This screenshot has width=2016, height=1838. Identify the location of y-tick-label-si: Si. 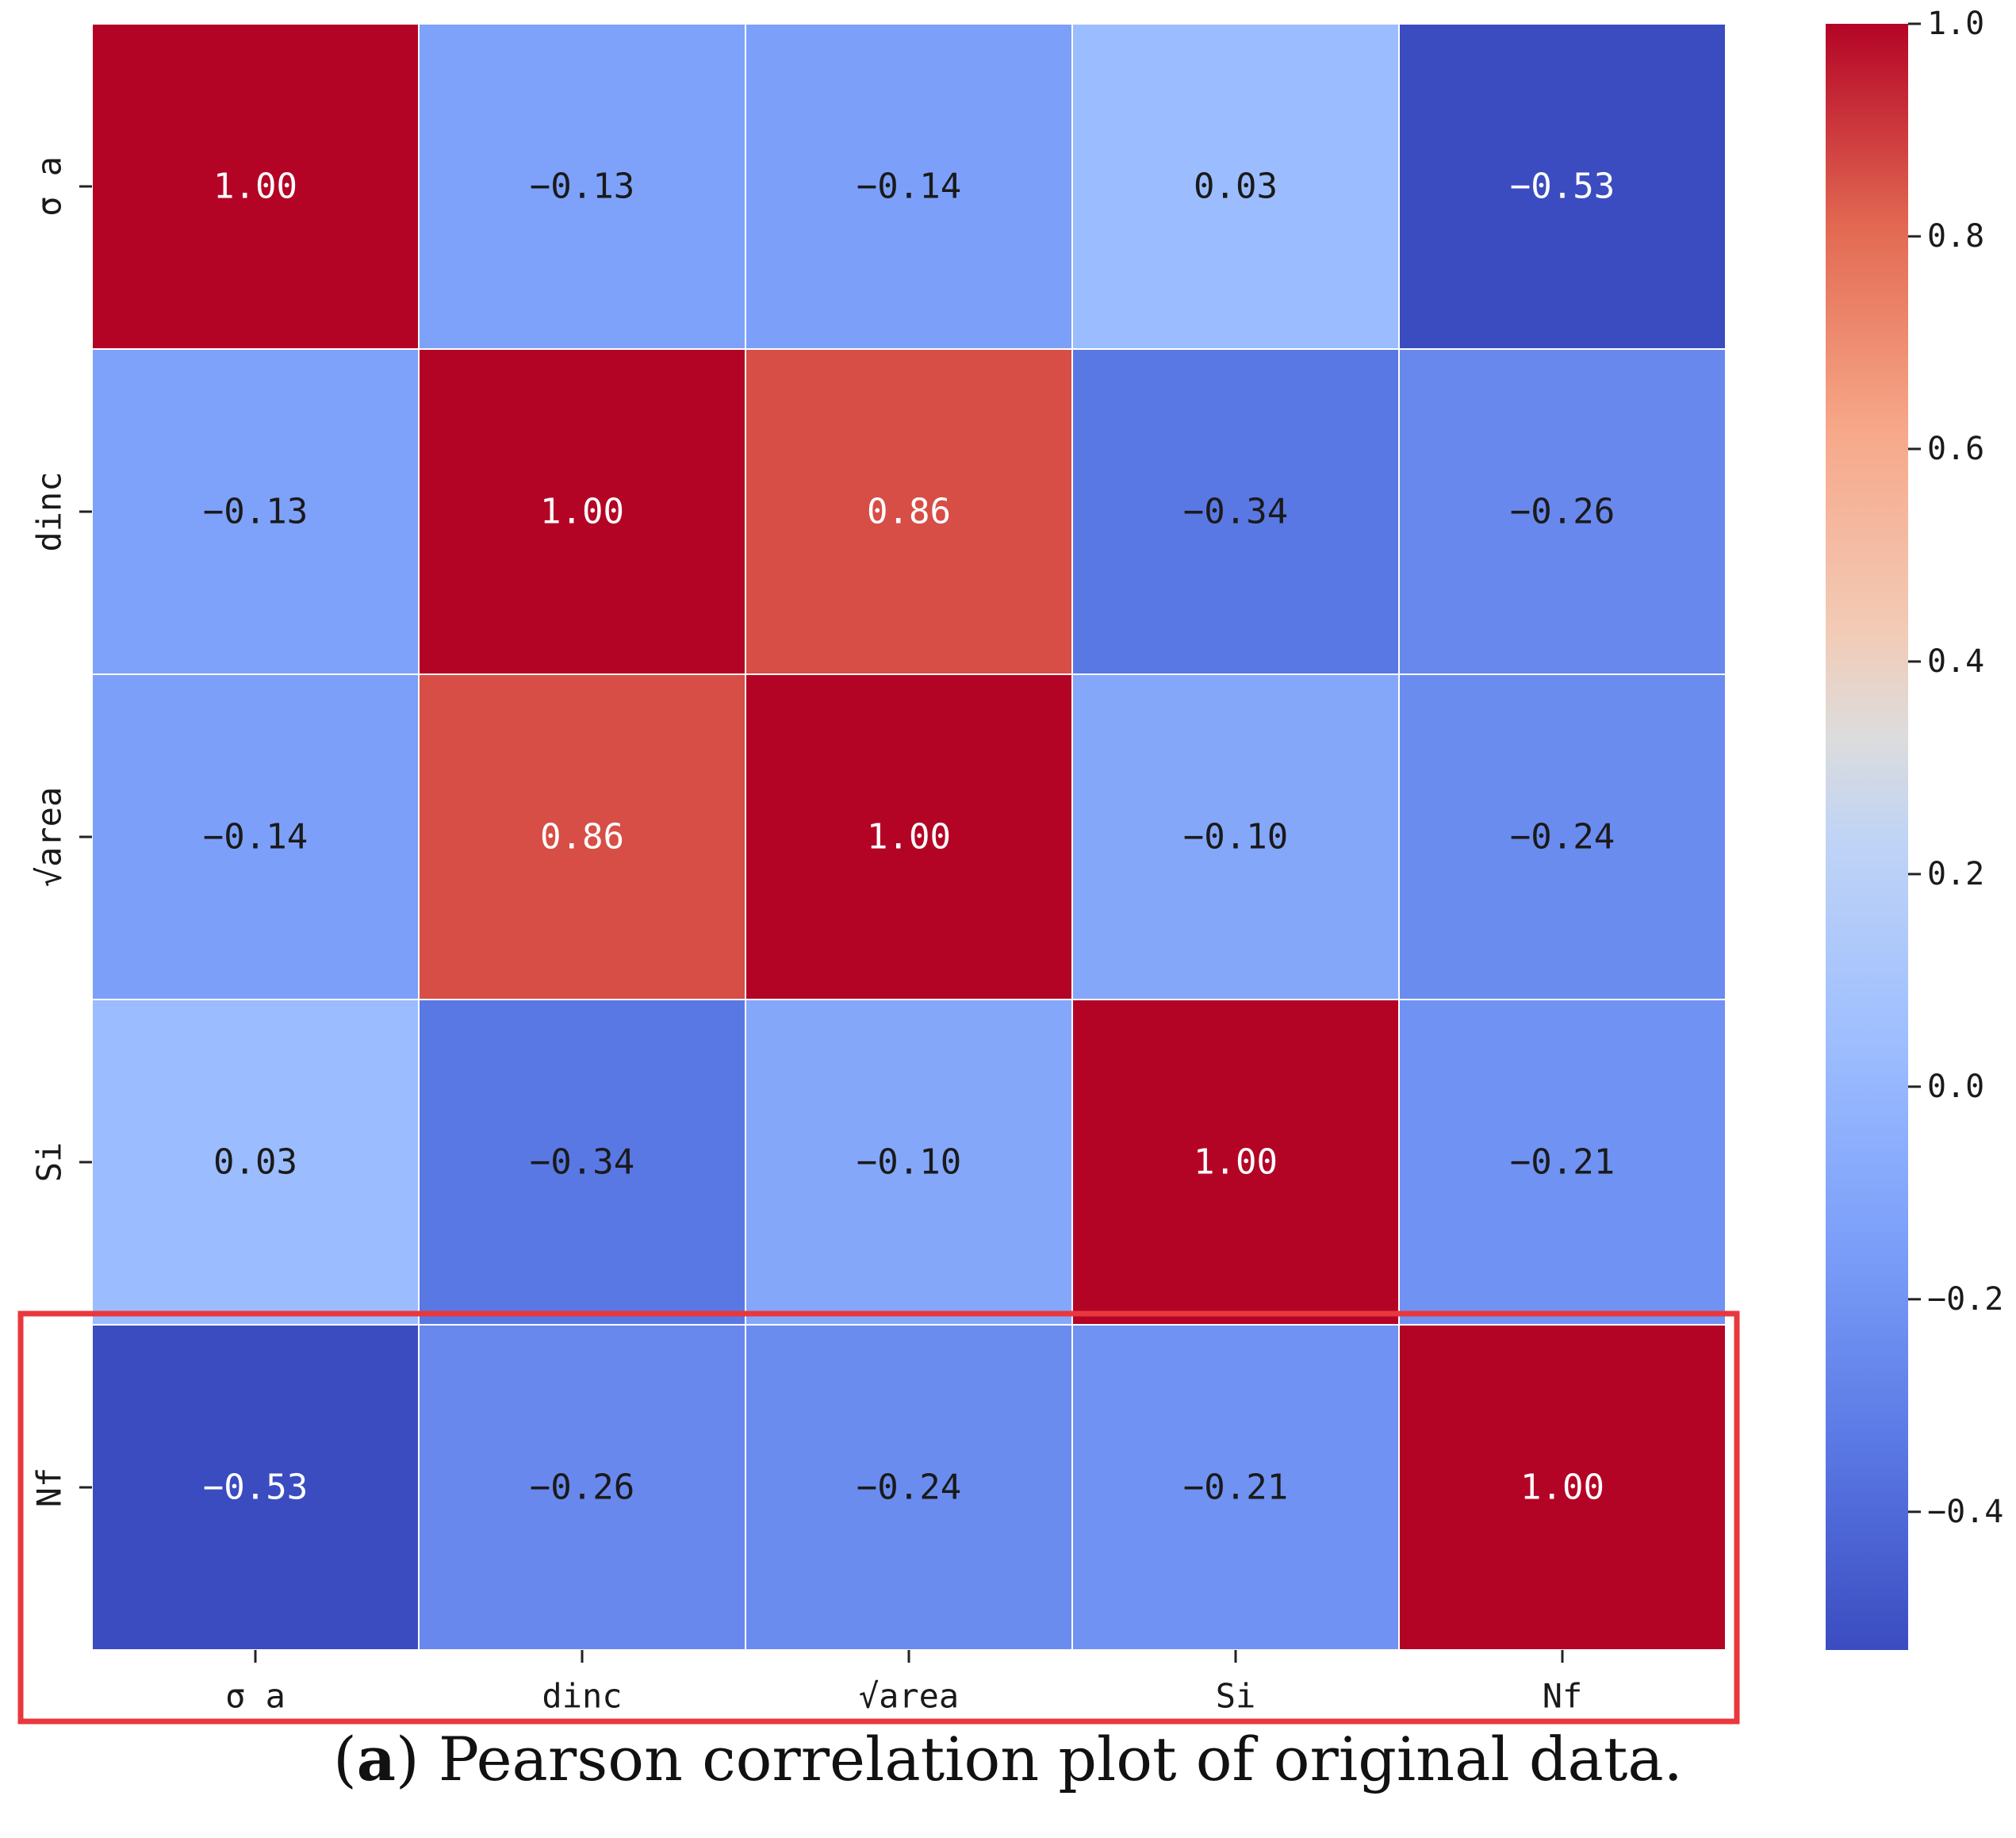
(49, 1162).